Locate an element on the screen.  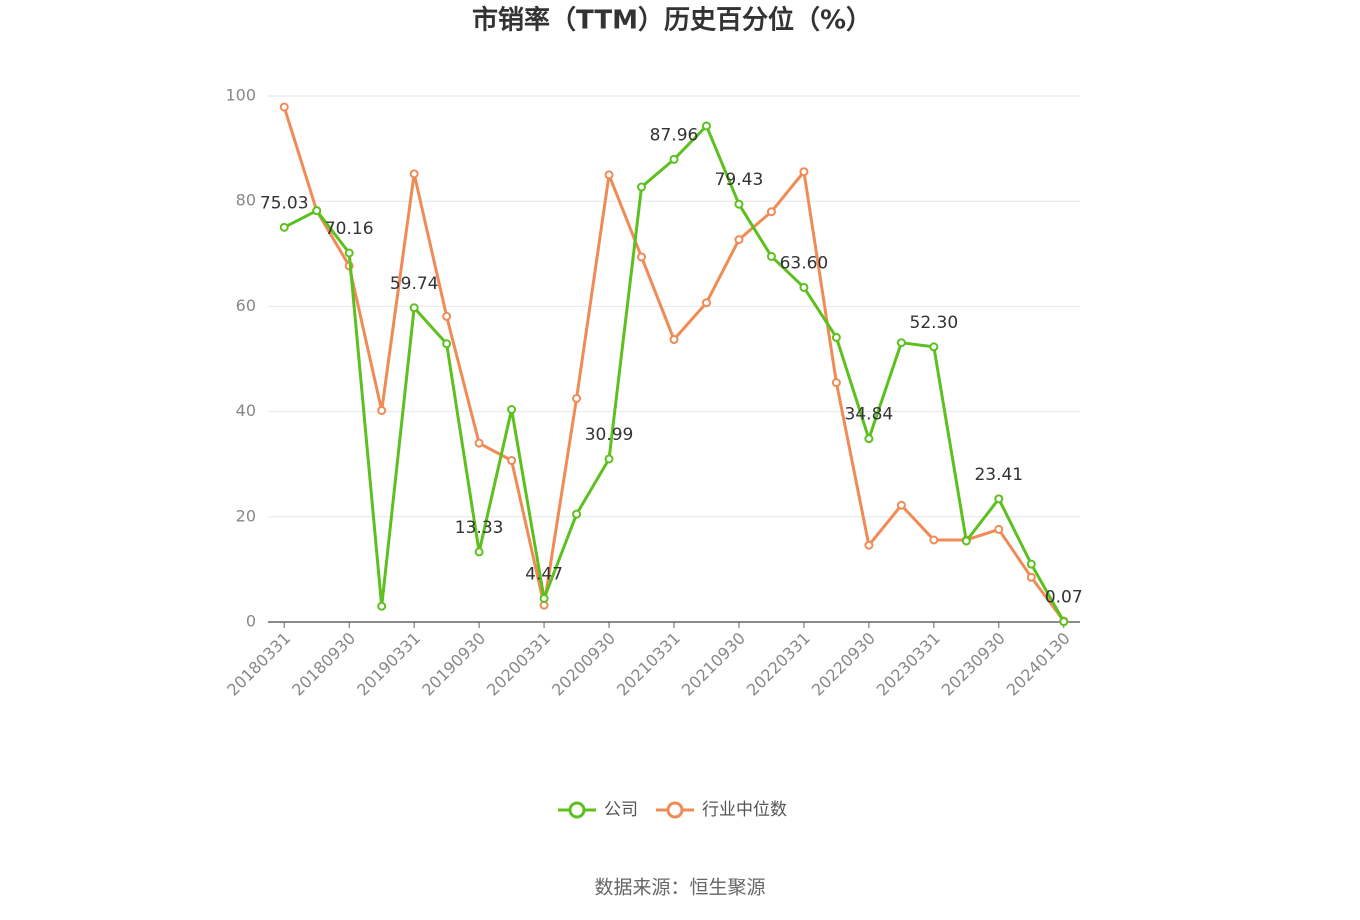
x-tick-label: 20230930 is located at coordinates (973, 664).